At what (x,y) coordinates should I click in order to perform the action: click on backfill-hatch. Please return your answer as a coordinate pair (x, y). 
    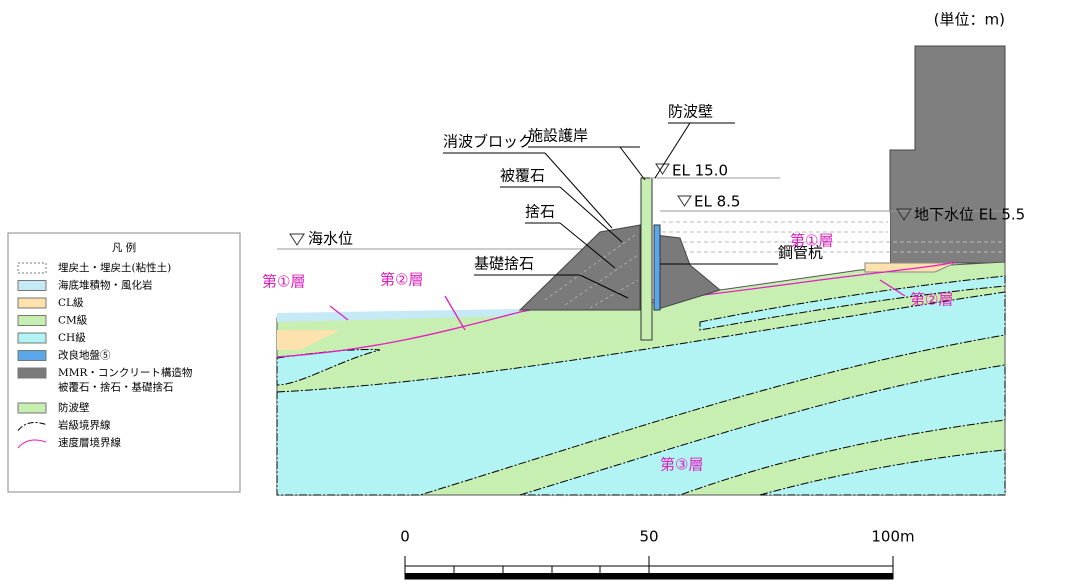
    Looking at the image, I should click on (833, 237).